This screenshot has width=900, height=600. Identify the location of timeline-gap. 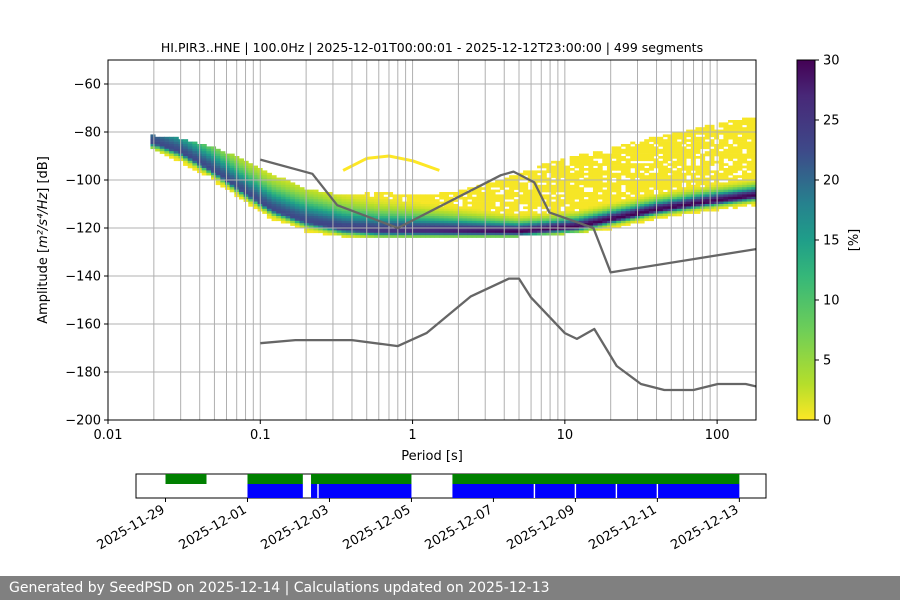
(616, 491).